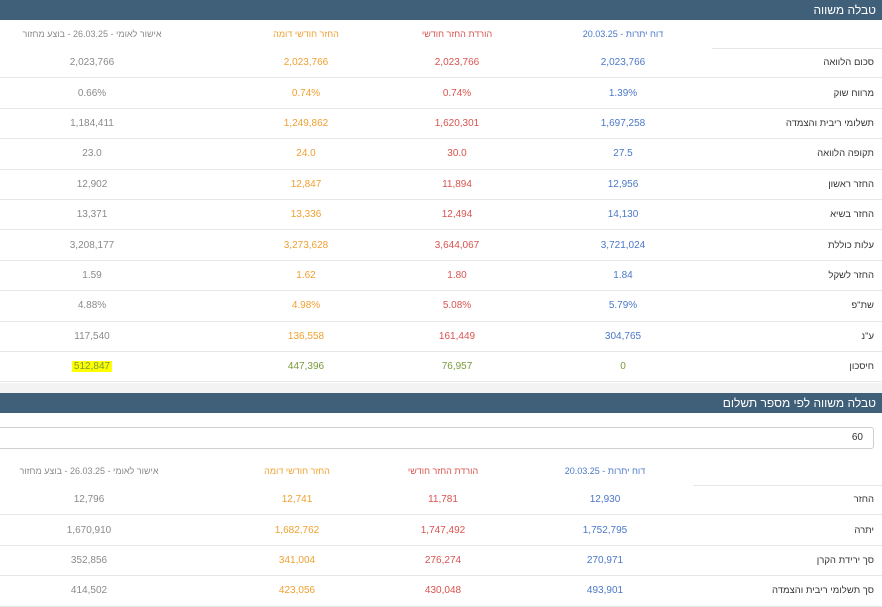 This screenshot has width=882, height=607. I want to click on table-cell: 24.0, so click(306, 154).